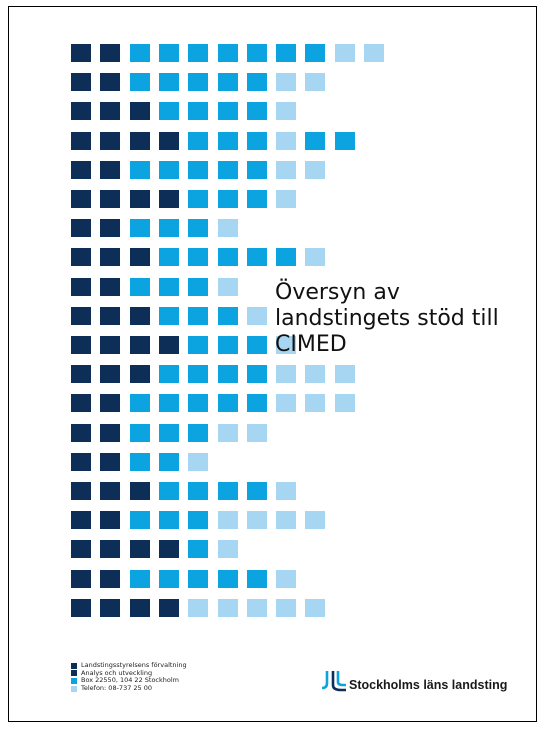 Image resolution: width=549 pixels, height=730 pixels. I want to click on footer-line: Landstingsstyrelsens förvaltning, so click(129, 665).